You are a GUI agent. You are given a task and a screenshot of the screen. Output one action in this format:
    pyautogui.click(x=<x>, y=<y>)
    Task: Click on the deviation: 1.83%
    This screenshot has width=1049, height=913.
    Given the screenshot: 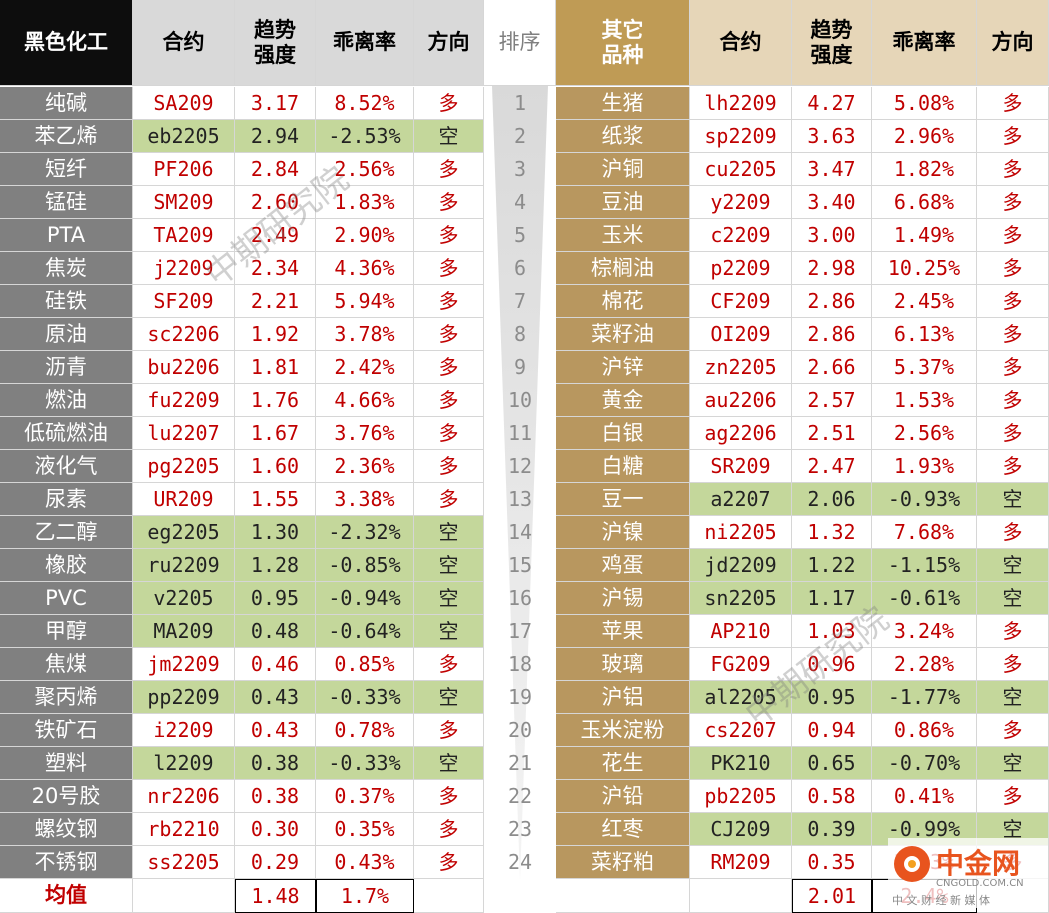 What is the action you would take?
    pyautogui.click(x=365, y=202)
    